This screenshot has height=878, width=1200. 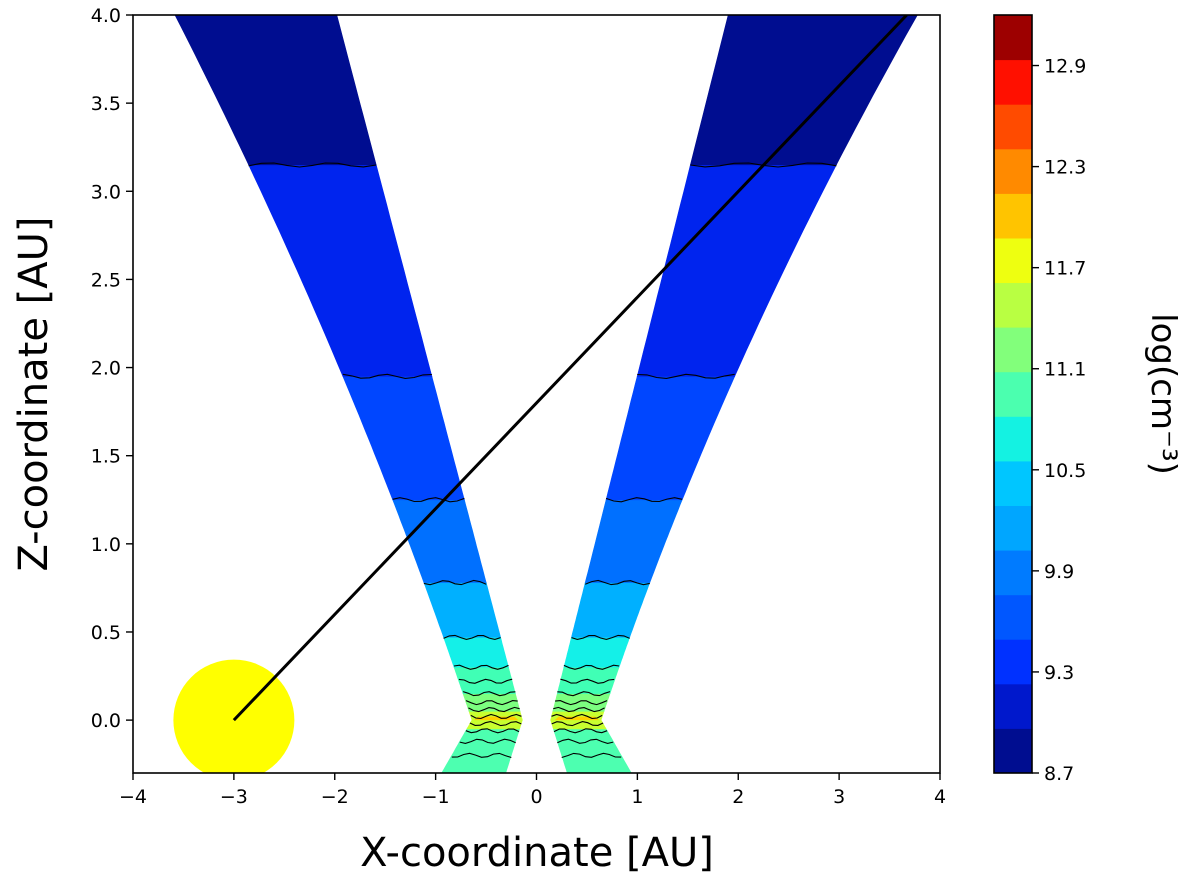 I want to click on x-tick-label: 4, so click(x=940, y=797).